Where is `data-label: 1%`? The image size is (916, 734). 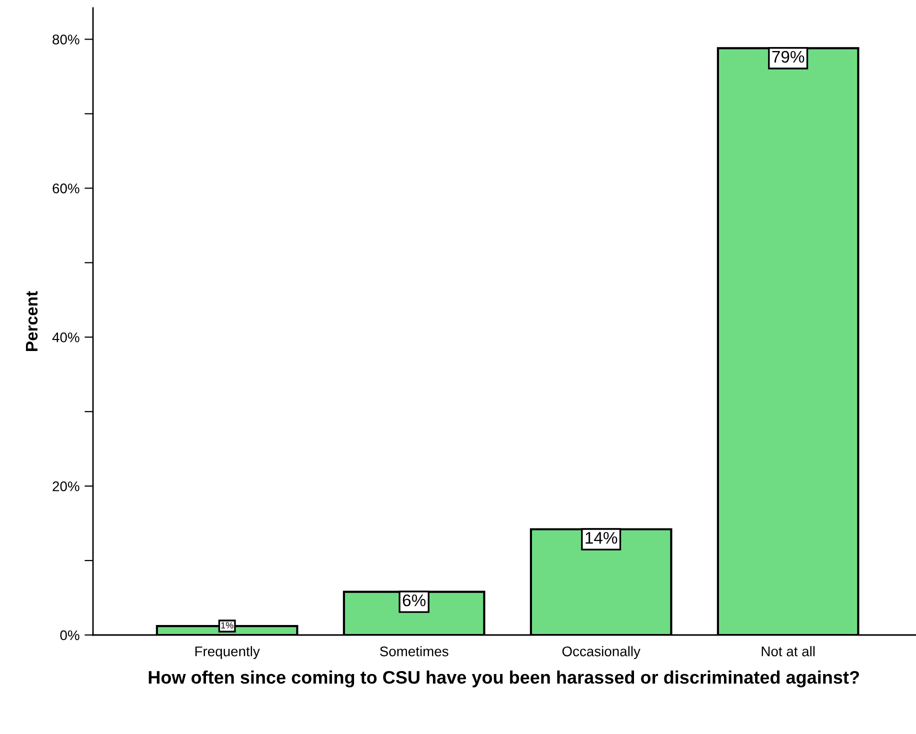 data-label: 1% is located at coordinates (227, 625).